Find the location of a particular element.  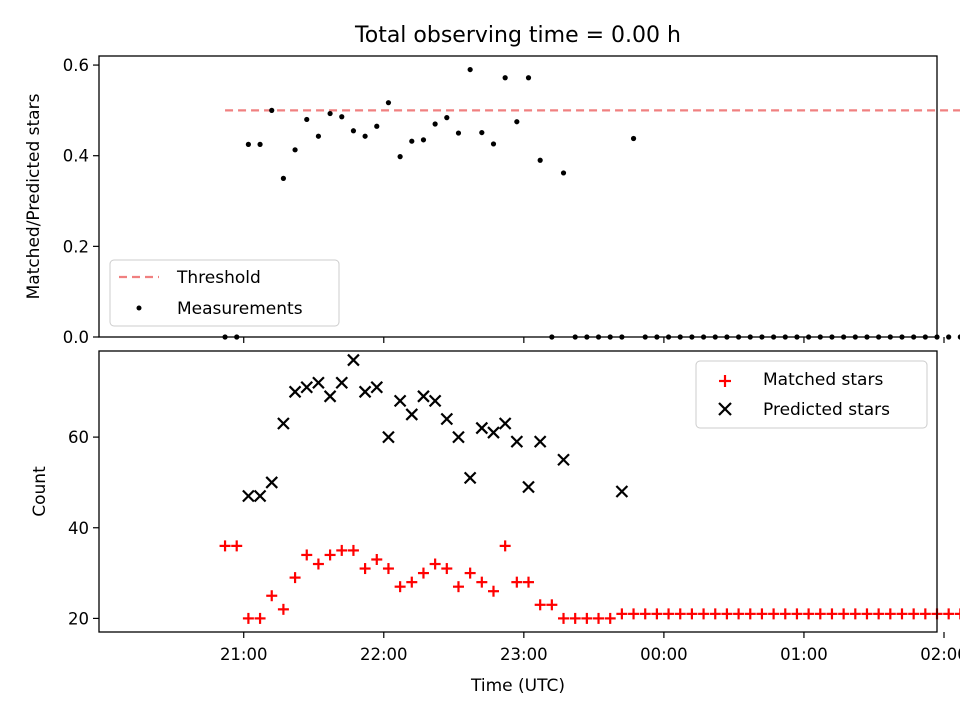

top-ylabel: Matched/Predicted stars is located at coordinates (34, 196).